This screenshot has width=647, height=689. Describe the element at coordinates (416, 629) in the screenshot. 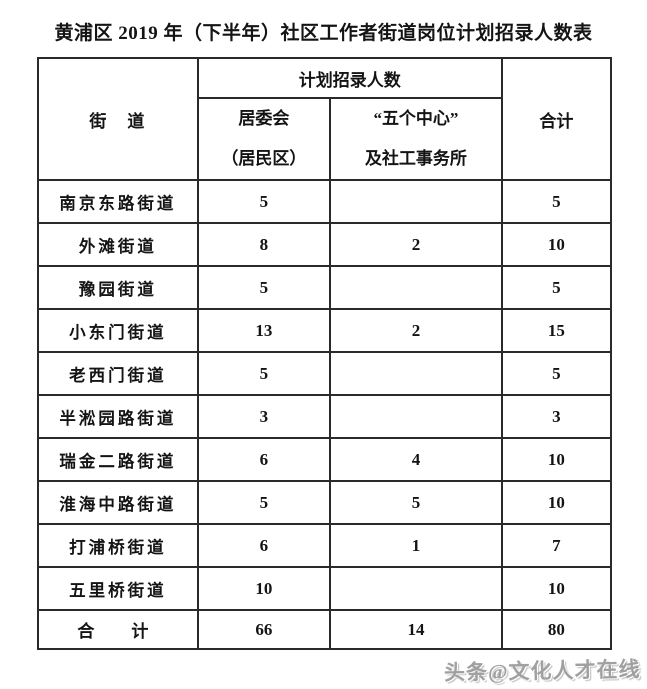

I see `total-centers-value: 14` at that location.